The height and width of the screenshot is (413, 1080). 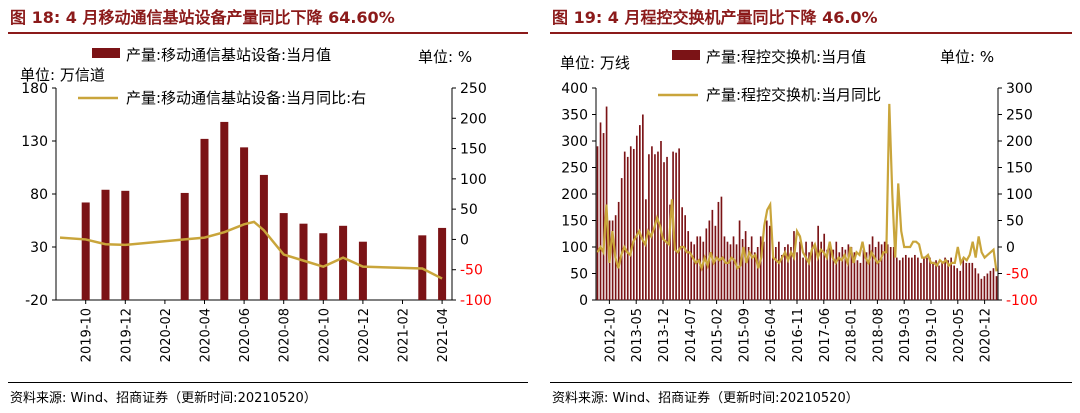 What do you see at coordinates (986, 335) in the screenshot?
I see `fig19-x-tick-label: 2020-12` at bounding box center [986, 335].